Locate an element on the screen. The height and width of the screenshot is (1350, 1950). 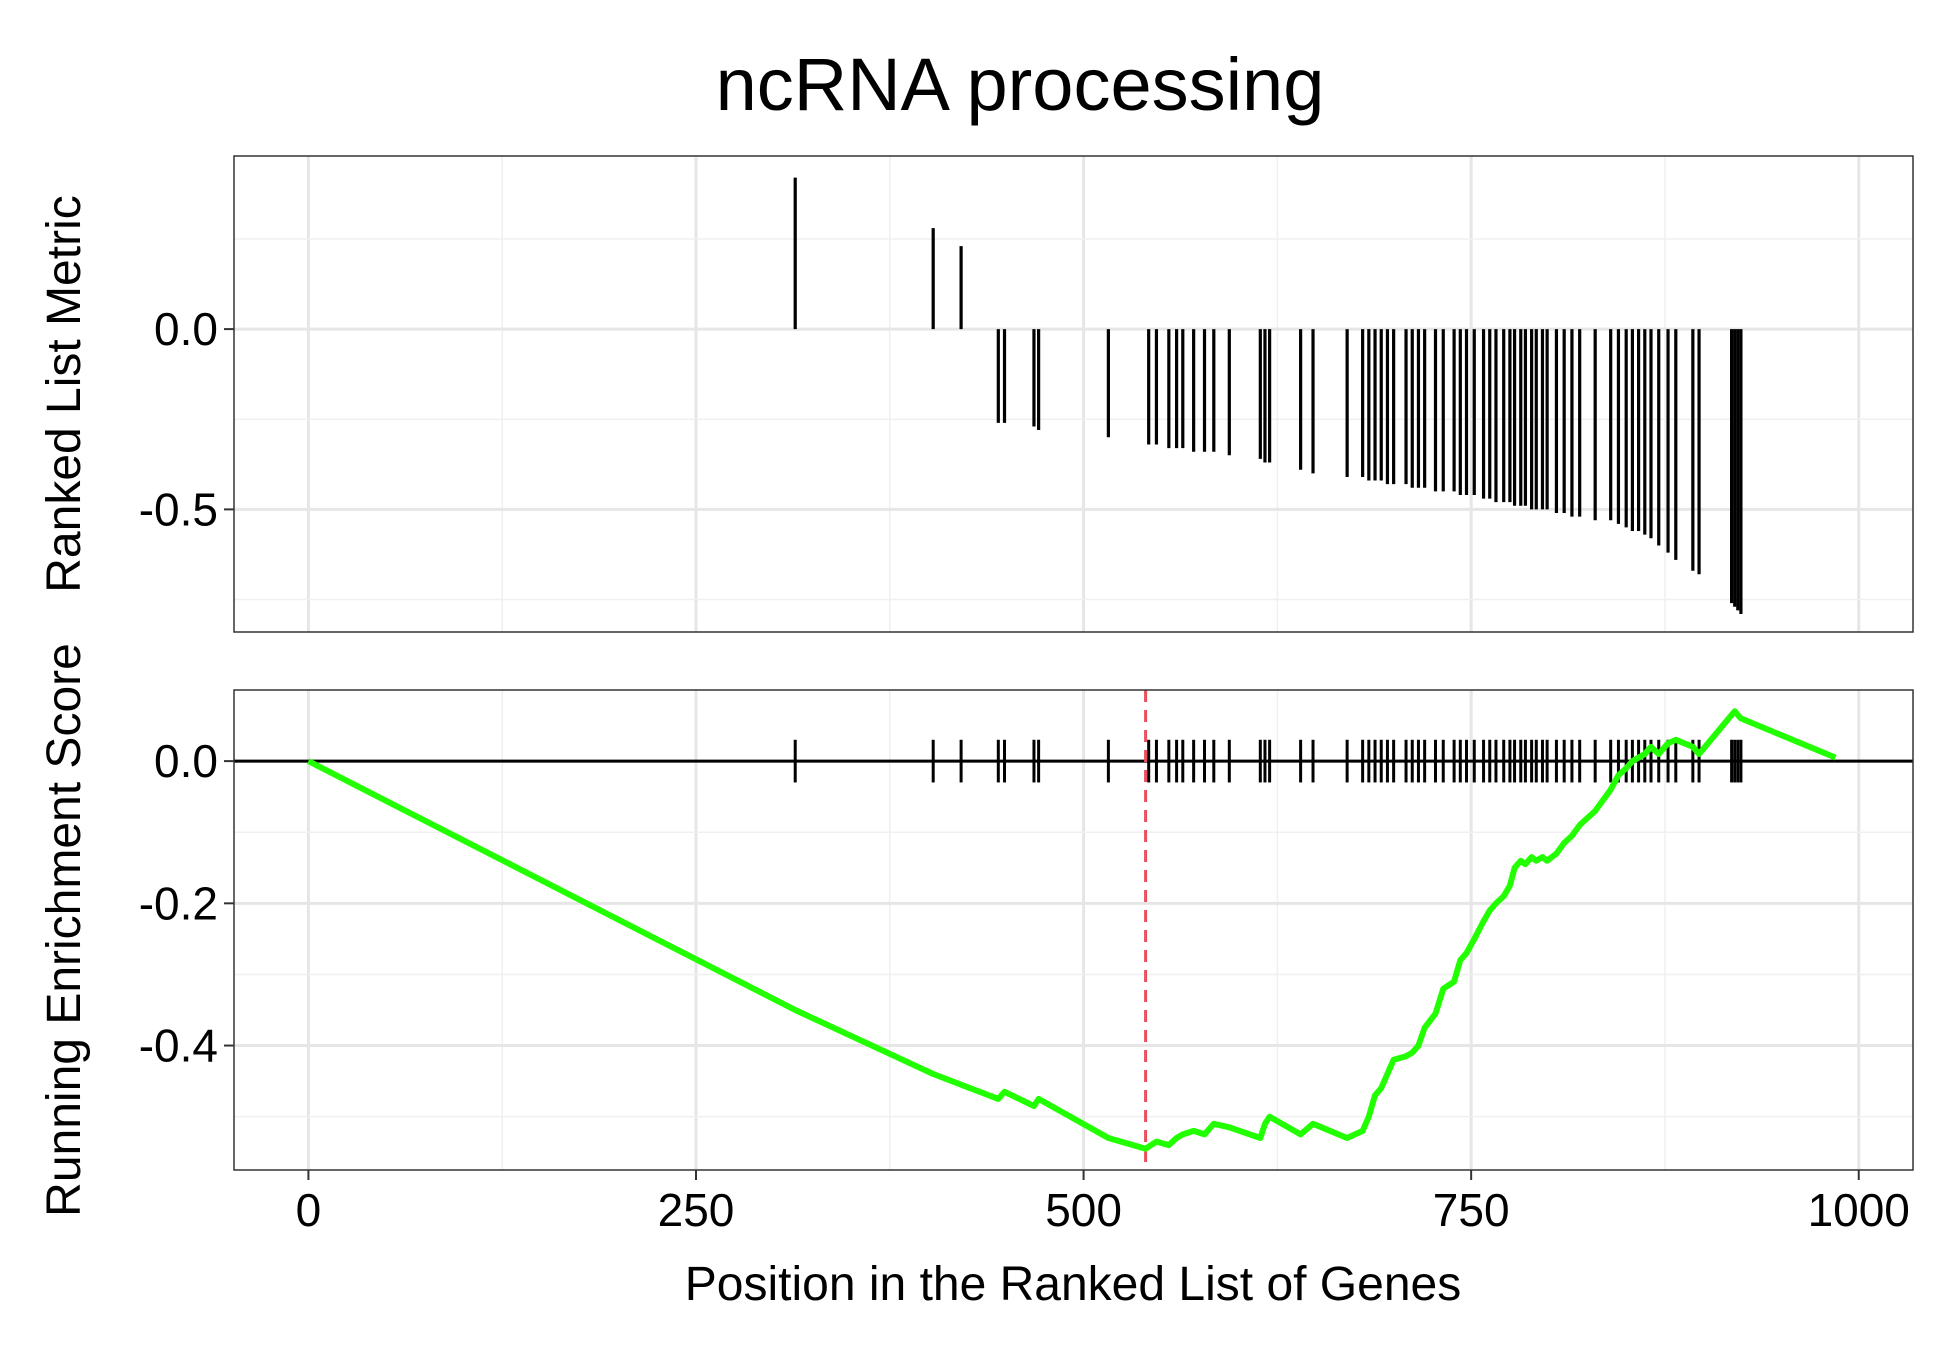
bottom-panel-y-ticks: 0.0 -0.2 -0.4 is located at coordinates (186, 903).